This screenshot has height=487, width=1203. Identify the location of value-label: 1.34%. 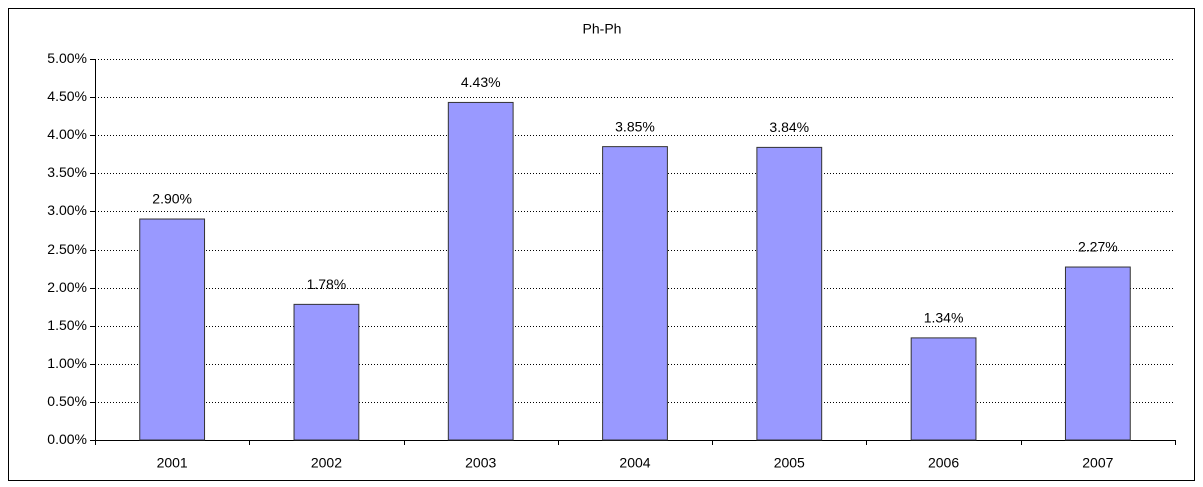
(944, 318).